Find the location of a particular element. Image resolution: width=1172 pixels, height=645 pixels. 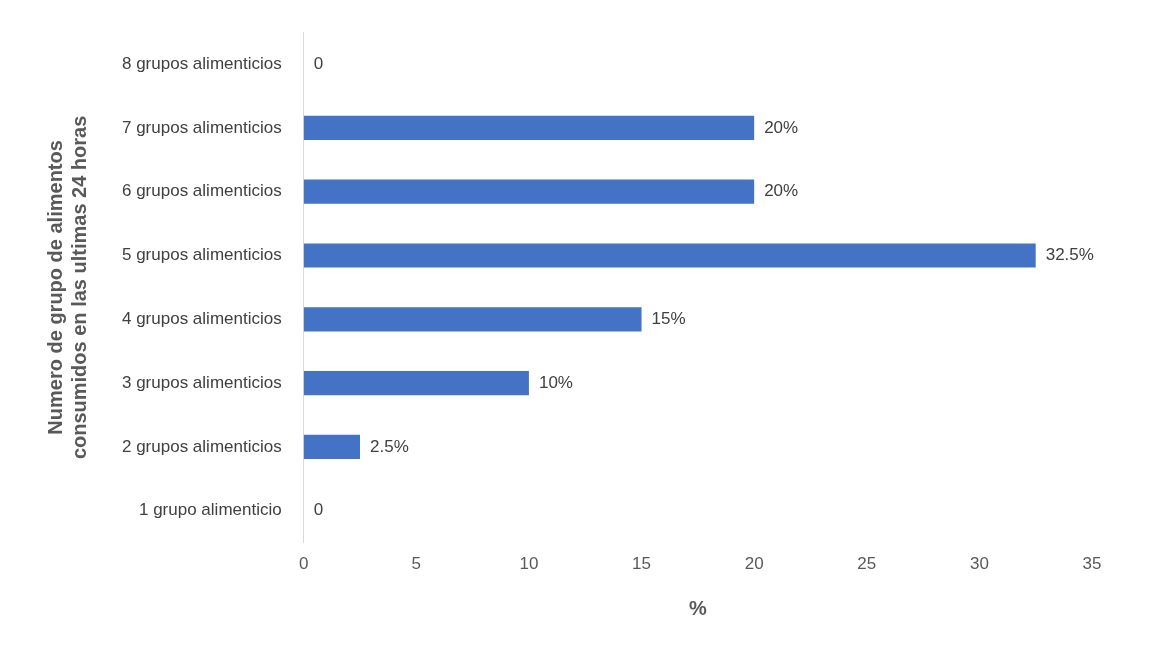

x-tick-label: 35 is located at coordinates (1092, 564).